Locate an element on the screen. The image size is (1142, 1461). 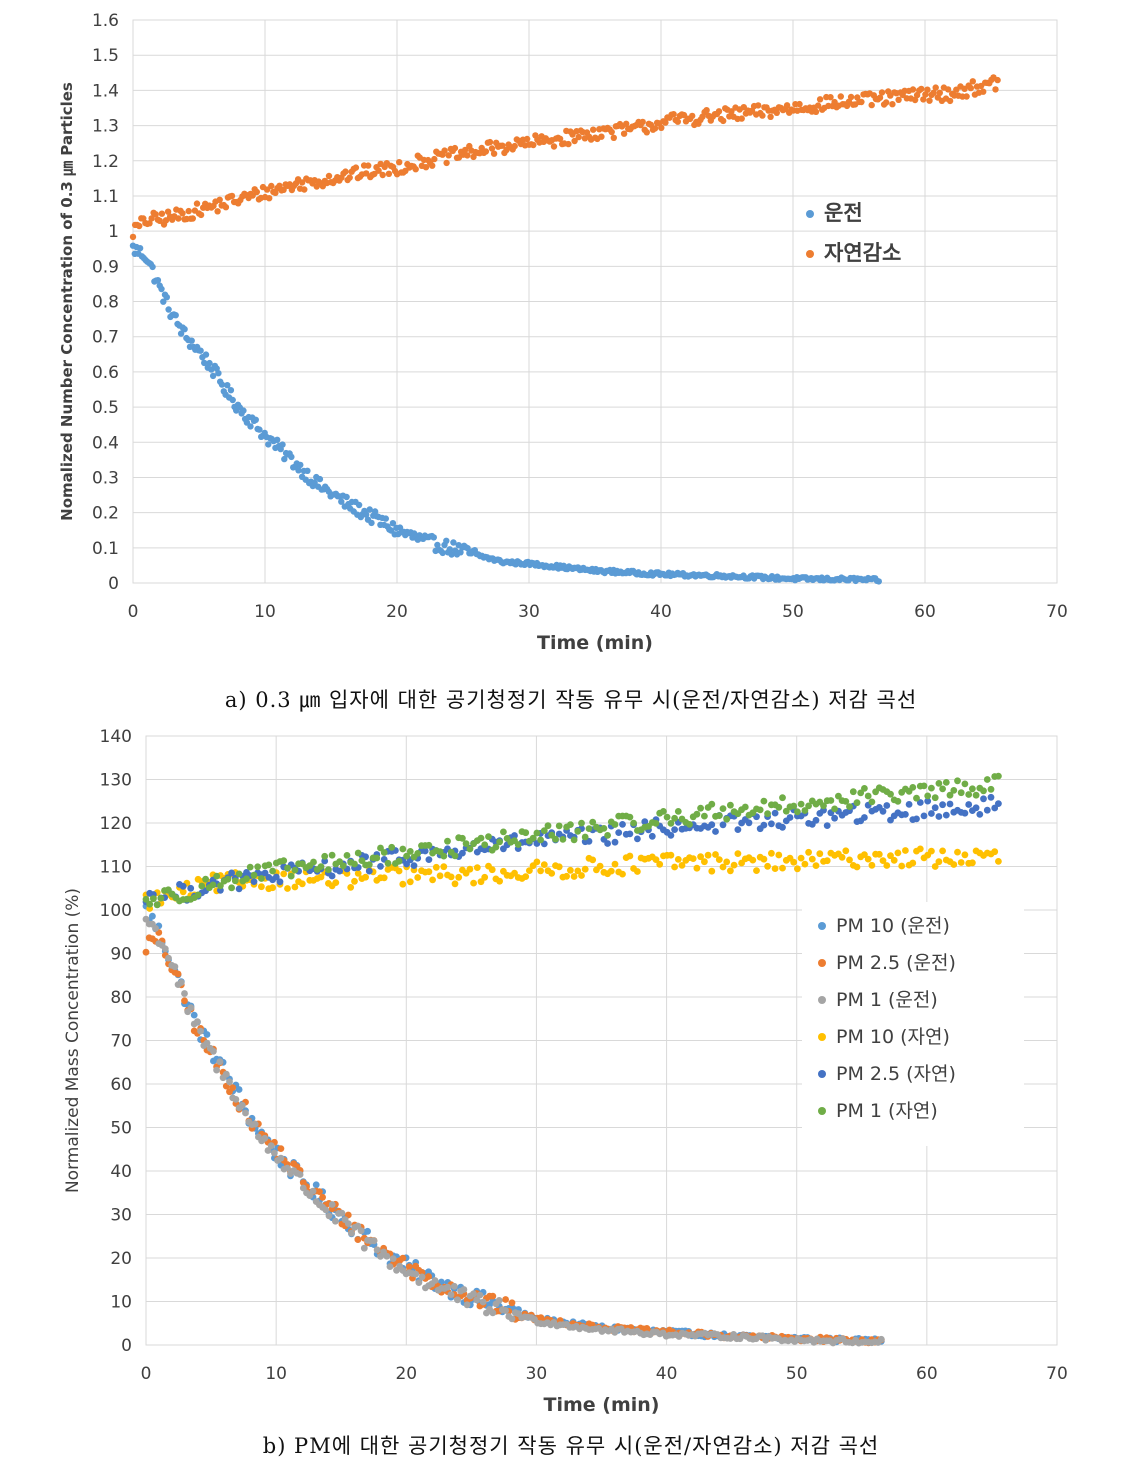
x-tick-label: 60 is located at coordinates (927, 1374).